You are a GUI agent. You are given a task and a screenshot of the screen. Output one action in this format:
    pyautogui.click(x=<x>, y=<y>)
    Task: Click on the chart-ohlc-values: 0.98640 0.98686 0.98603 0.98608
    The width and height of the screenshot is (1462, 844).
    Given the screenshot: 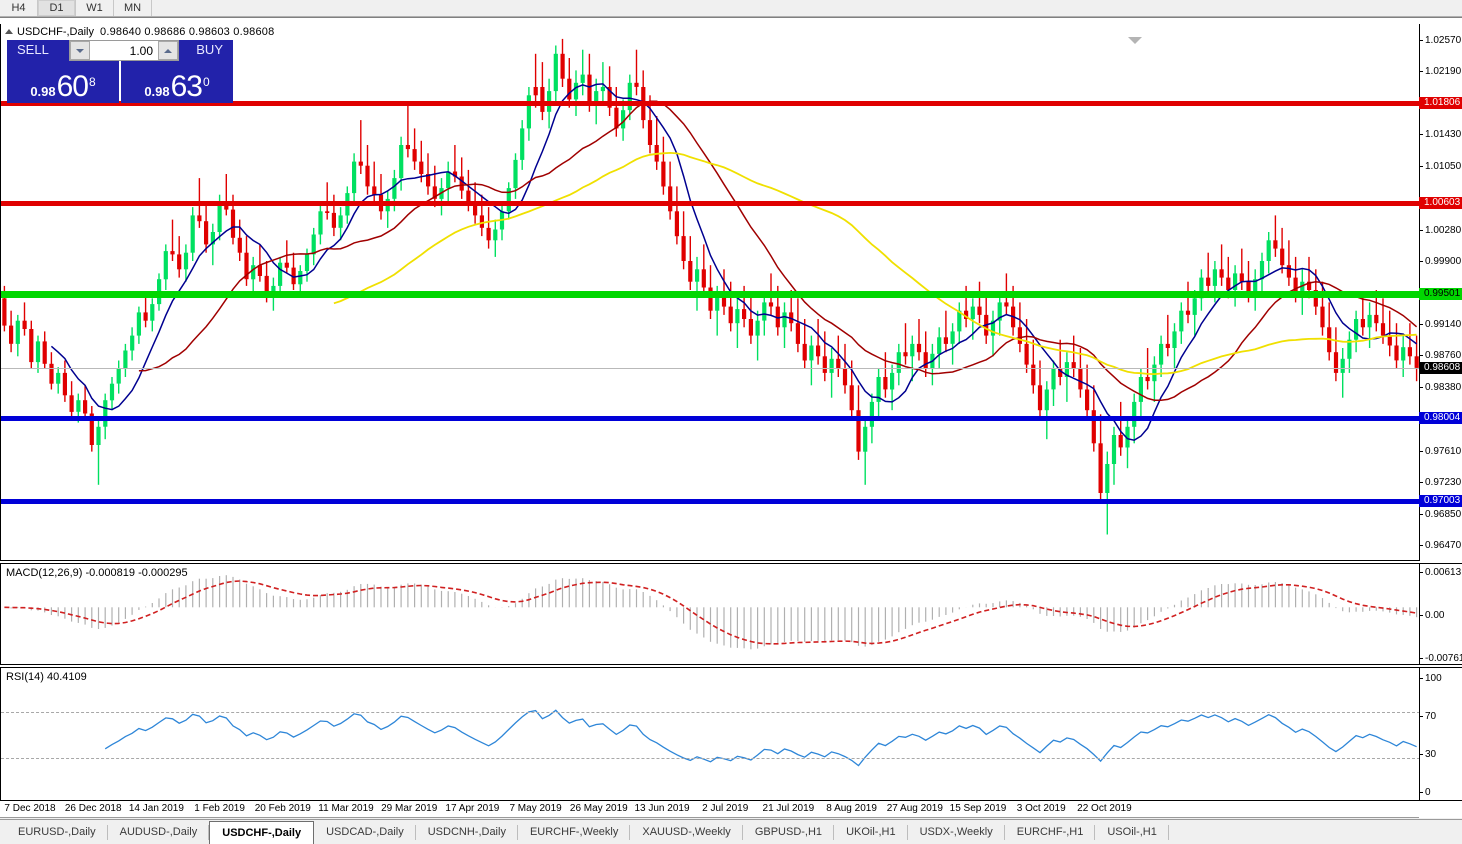 What is the action you would take?
    pyautogui.click(x=187, y=32)
    